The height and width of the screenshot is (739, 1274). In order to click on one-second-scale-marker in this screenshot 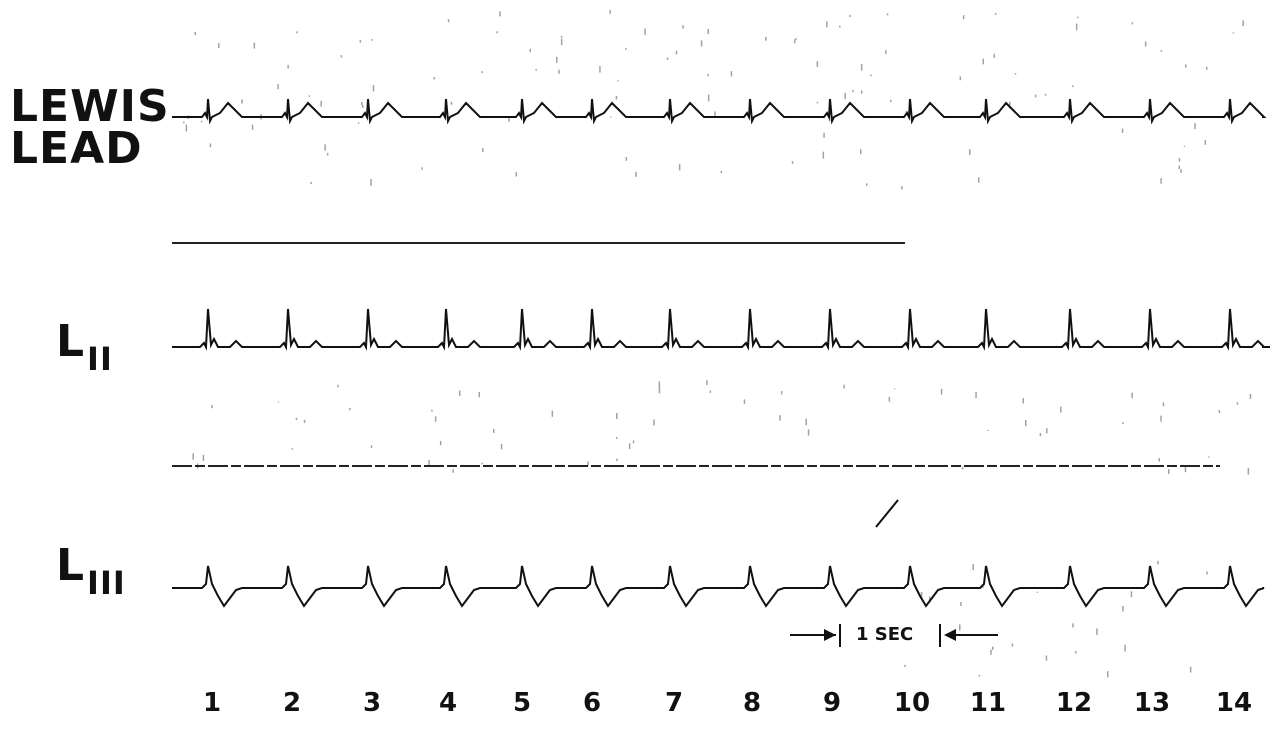, I will do `click(894, 635)`.